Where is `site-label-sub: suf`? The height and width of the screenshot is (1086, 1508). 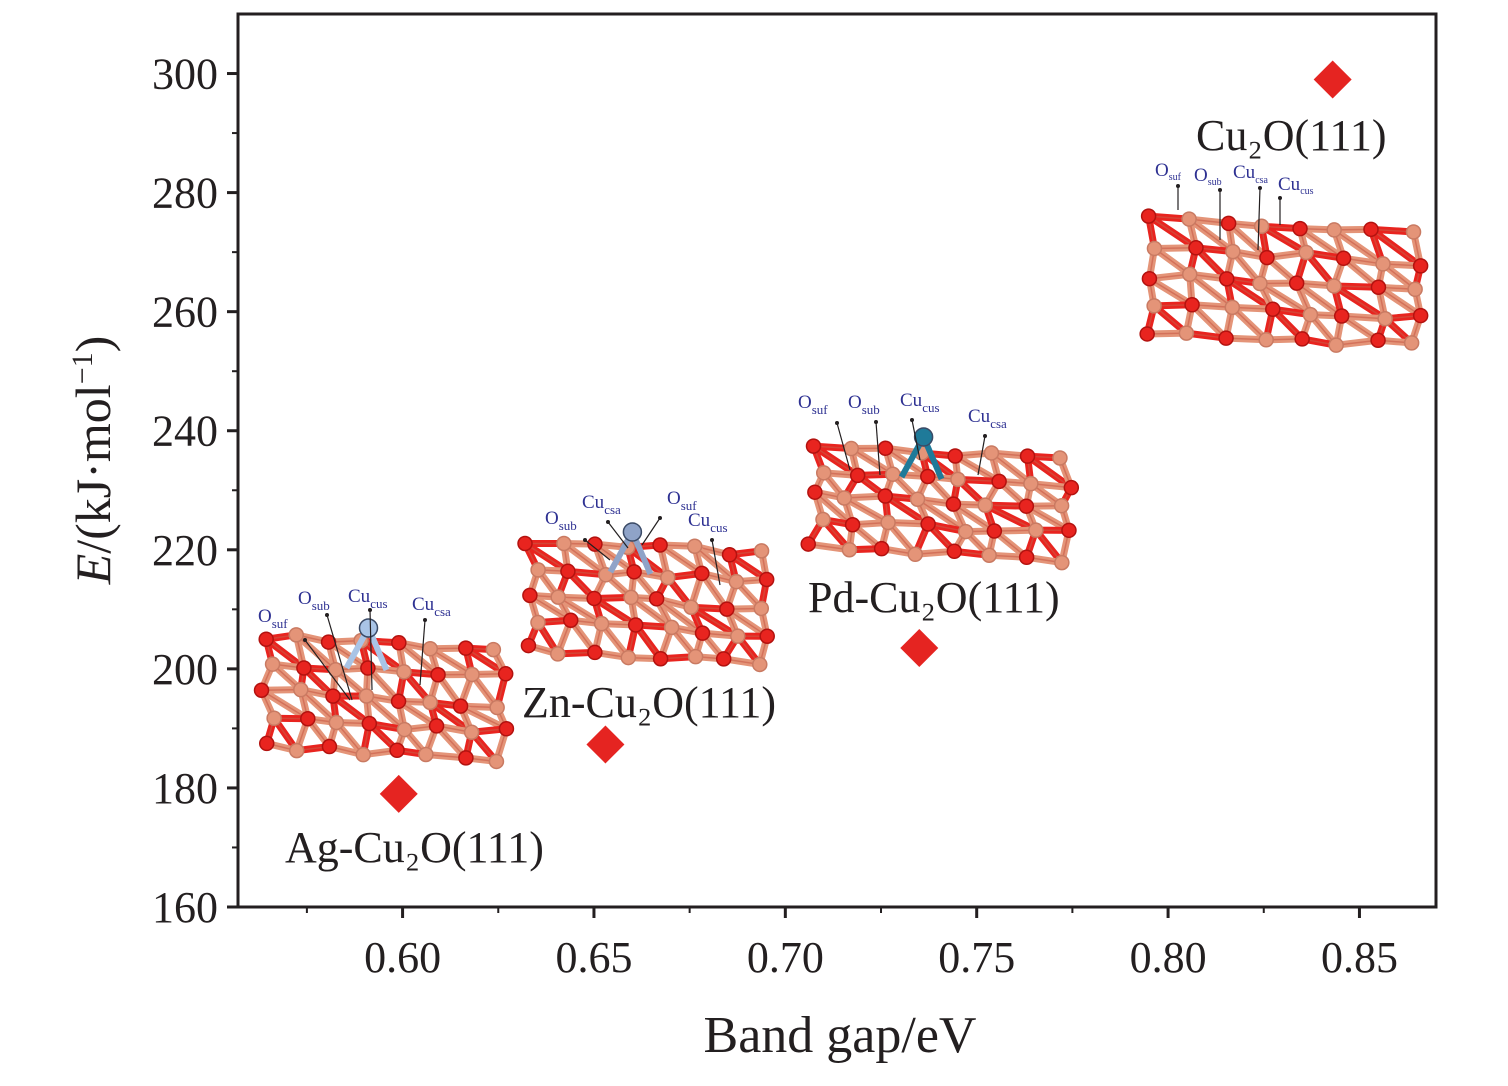 site-label-sub: suf is located at coordinates (1175, 177).